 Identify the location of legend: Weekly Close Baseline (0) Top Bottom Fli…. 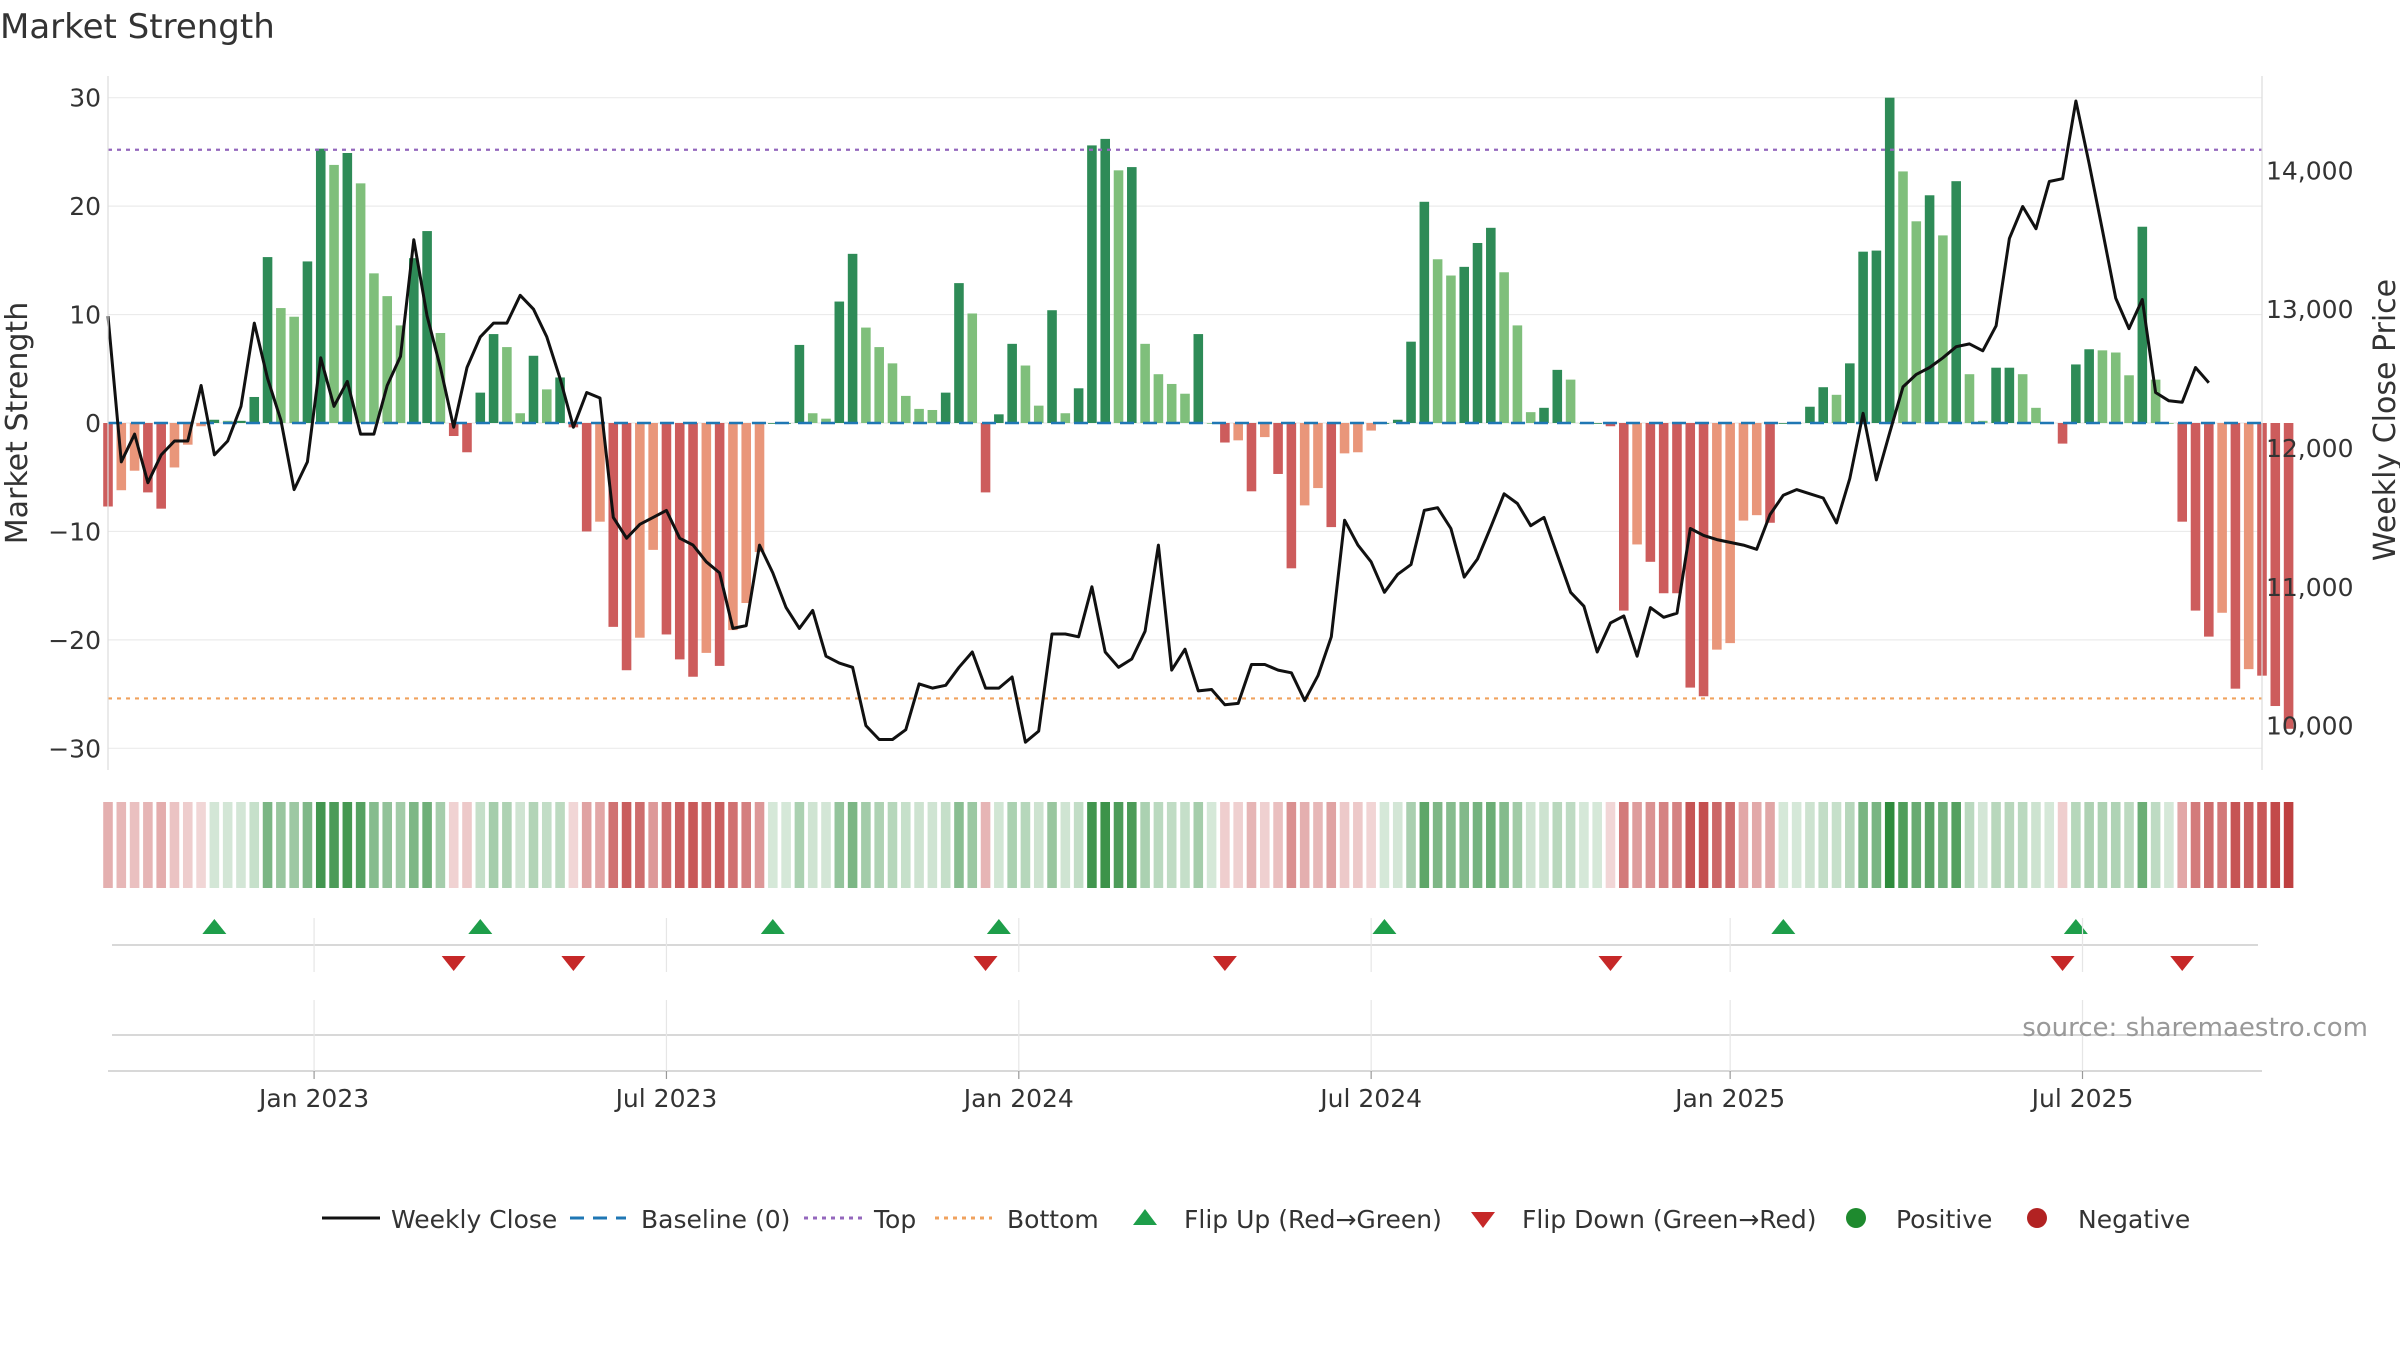
(1256, 1219).